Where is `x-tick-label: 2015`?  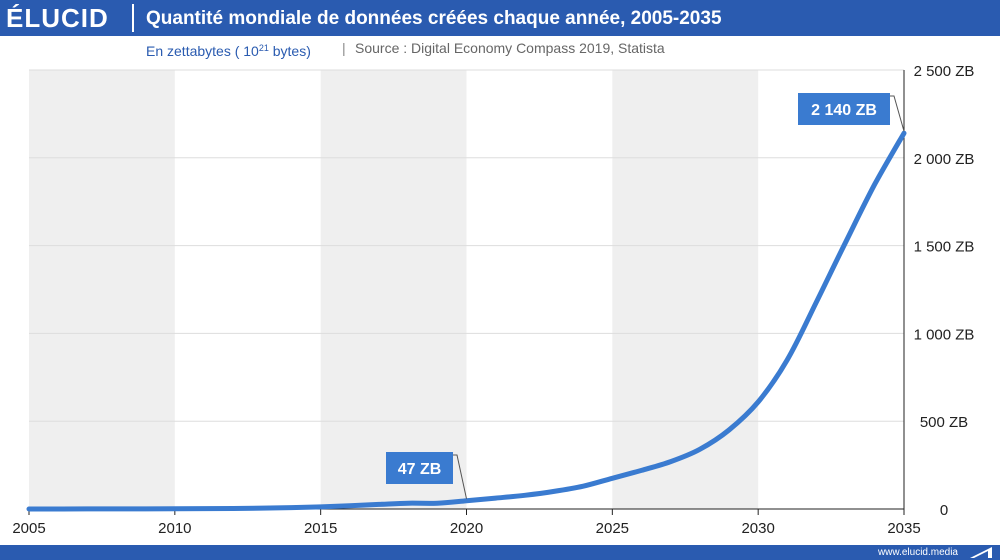
x-tick-label: 2015 is located at coordinates (320, 528).